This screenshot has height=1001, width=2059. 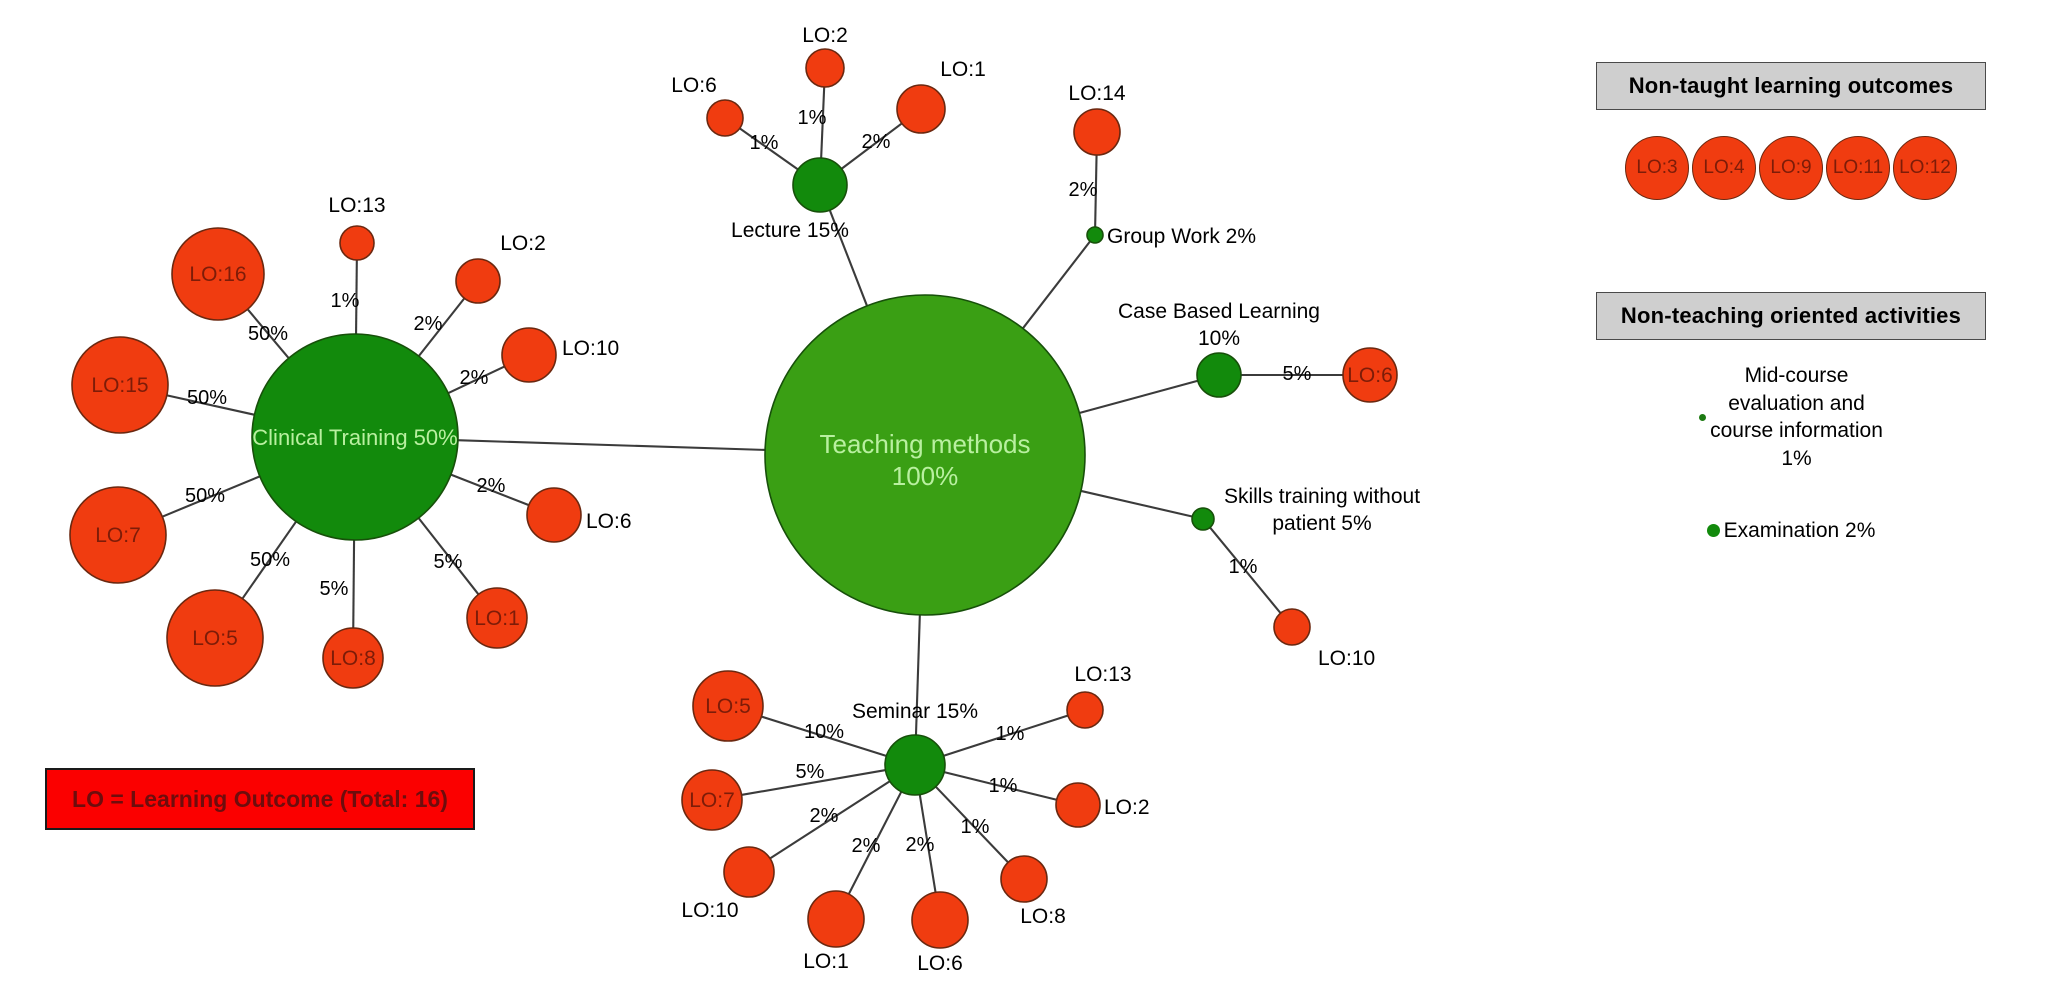 I want to click on label-lo-seminar-0: LO:5, so click(x=728, y=706).